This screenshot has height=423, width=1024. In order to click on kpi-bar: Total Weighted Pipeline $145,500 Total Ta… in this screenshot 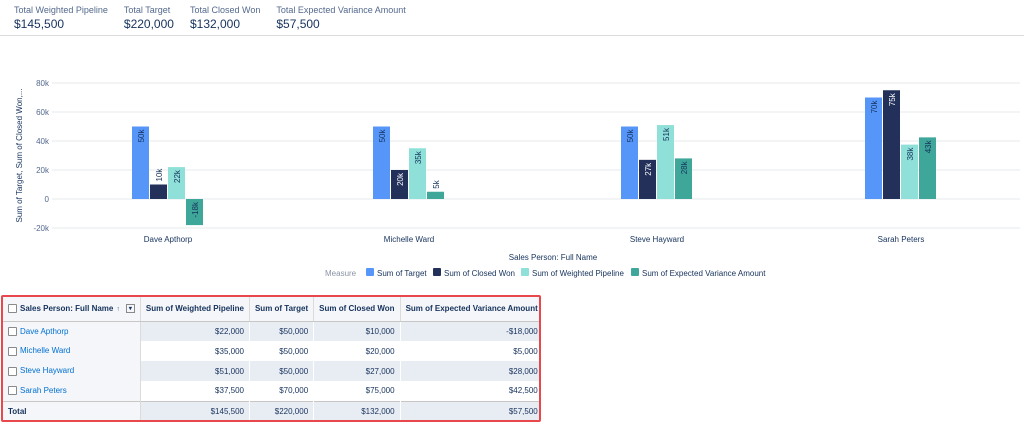, I will do `click(512, 18)`.